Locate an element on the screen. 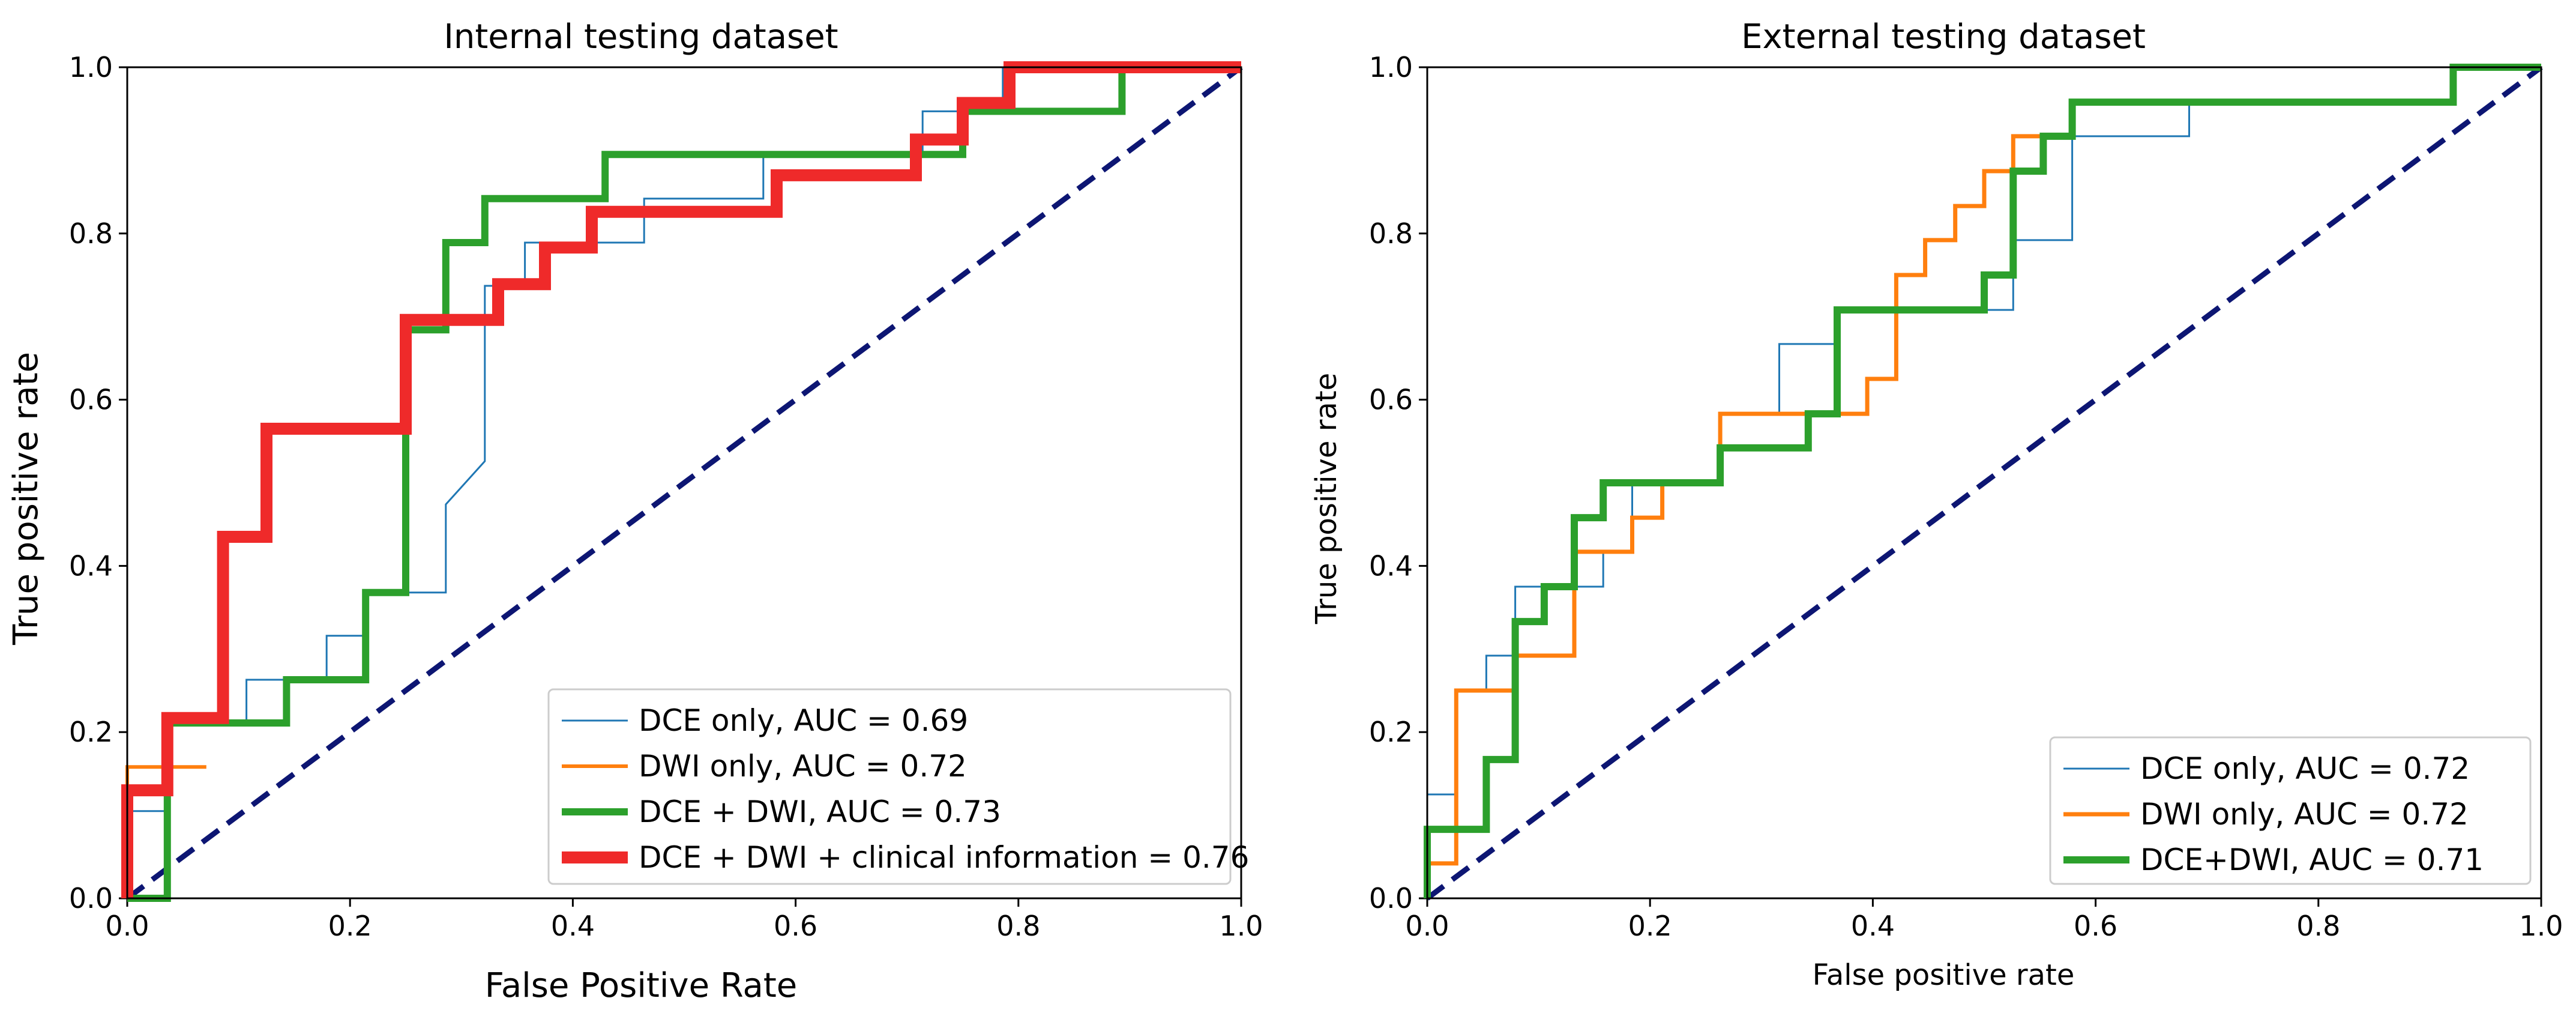 This screenshot has height=1010, width=2576. legend-label: DCE+DWI, AUC = 0.71 is located at coordinates (2312, 859).